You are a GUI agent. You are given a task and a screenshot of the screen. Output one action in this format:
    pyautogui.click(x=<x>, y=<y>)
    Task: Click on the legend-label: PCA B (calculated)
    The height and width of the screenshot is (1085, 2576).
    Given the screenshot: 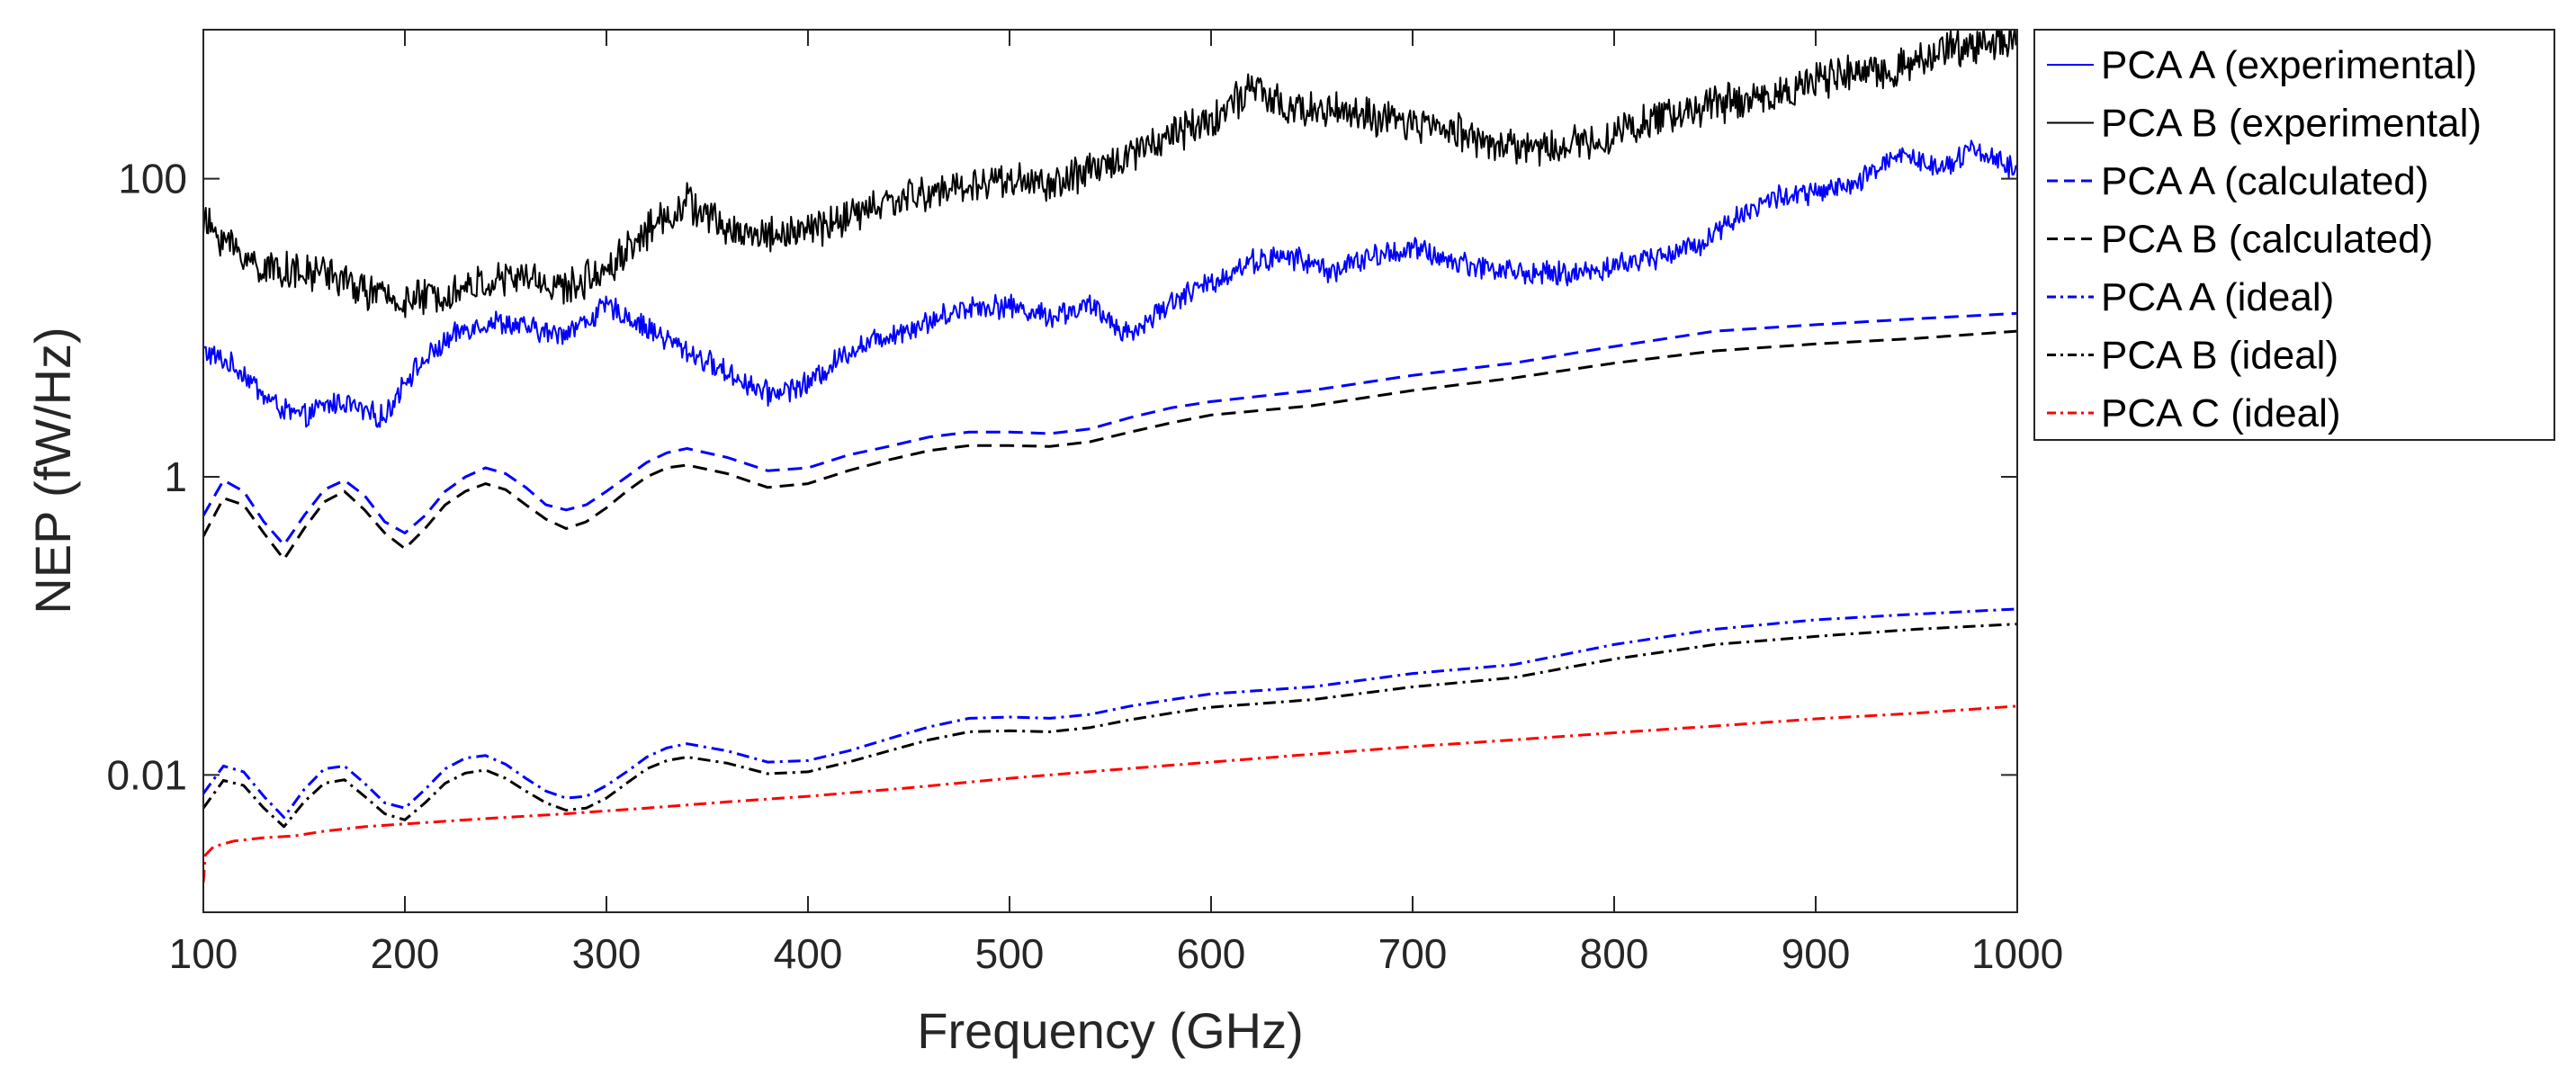 What is the action you would take?
    pyautogui.click(x=2267, y=240)
    